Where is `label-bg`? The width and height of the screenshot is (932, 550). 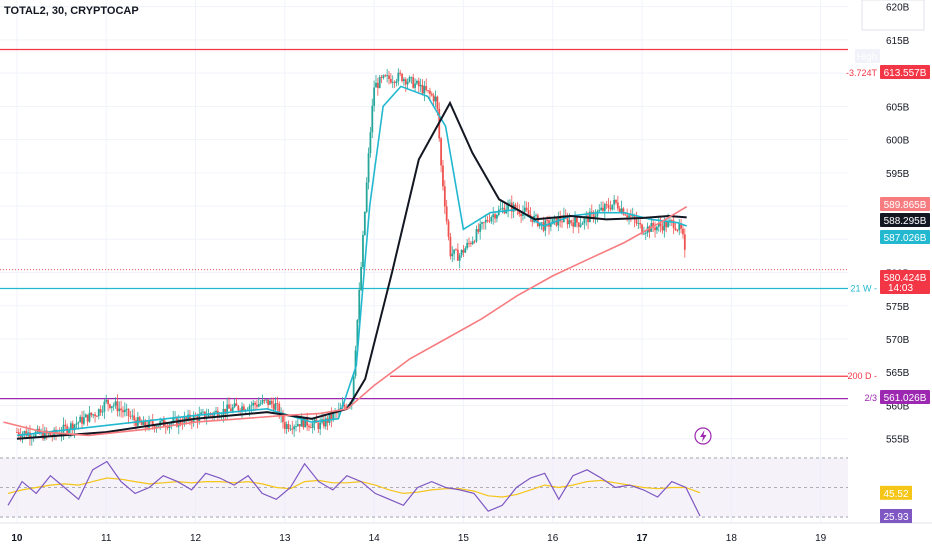
label-bg is located at coordinates (867, 56).